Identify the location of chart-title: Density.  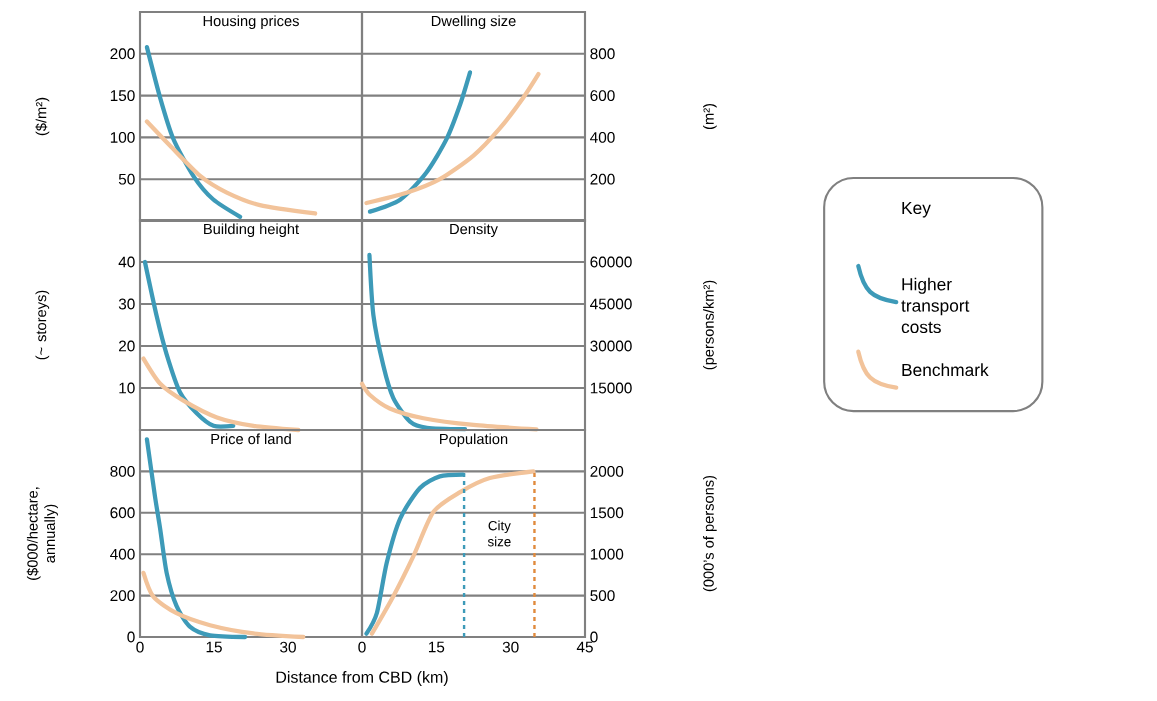
(474, 230).